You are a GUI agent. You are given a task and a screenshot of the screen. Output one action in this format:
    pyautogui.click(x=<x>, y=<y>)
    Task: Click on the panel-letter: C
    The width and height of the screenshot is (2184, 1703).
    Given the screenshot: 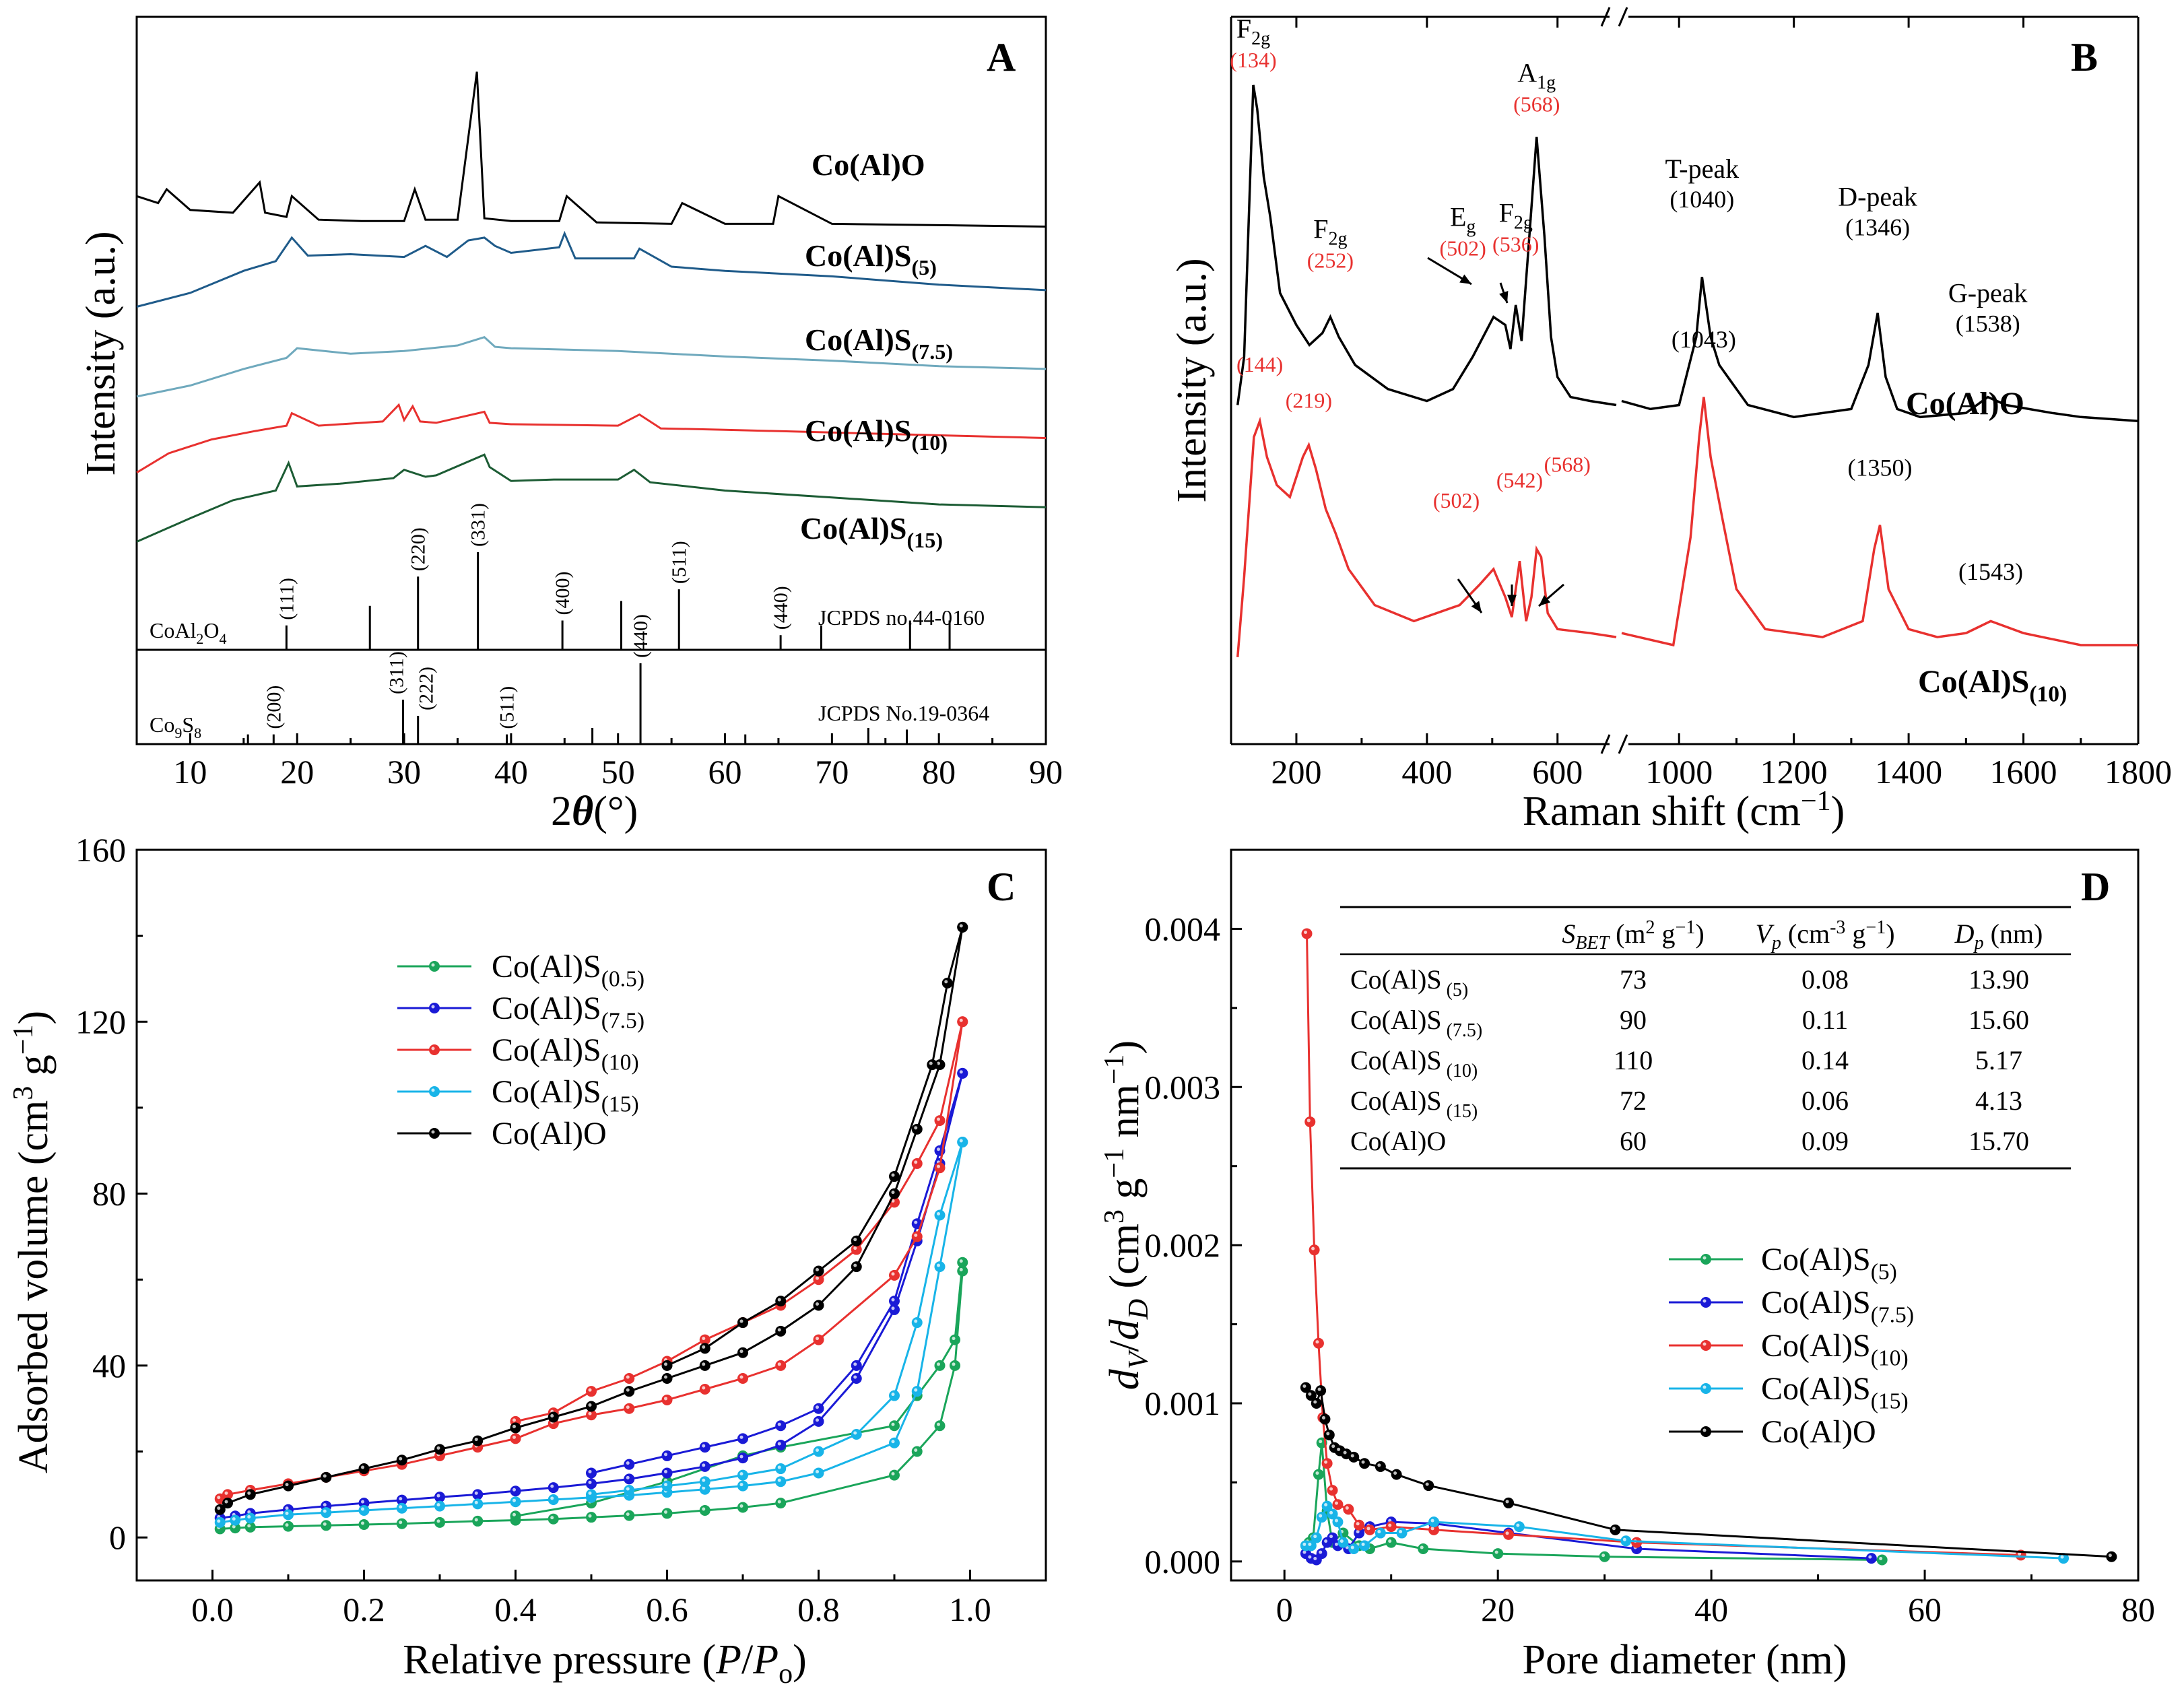 What is the action you would take?
    pyautogui.click(x=1002, y=887)
    